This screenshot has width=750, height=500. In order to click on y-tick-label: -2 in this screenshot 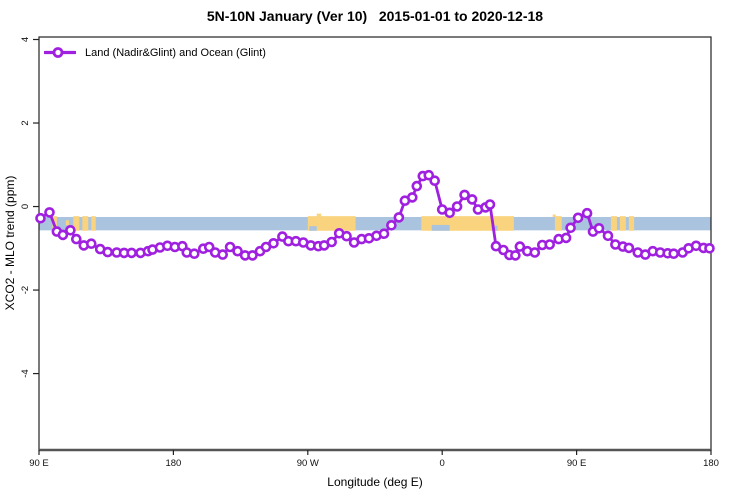, I will do `click(25, 290)`.